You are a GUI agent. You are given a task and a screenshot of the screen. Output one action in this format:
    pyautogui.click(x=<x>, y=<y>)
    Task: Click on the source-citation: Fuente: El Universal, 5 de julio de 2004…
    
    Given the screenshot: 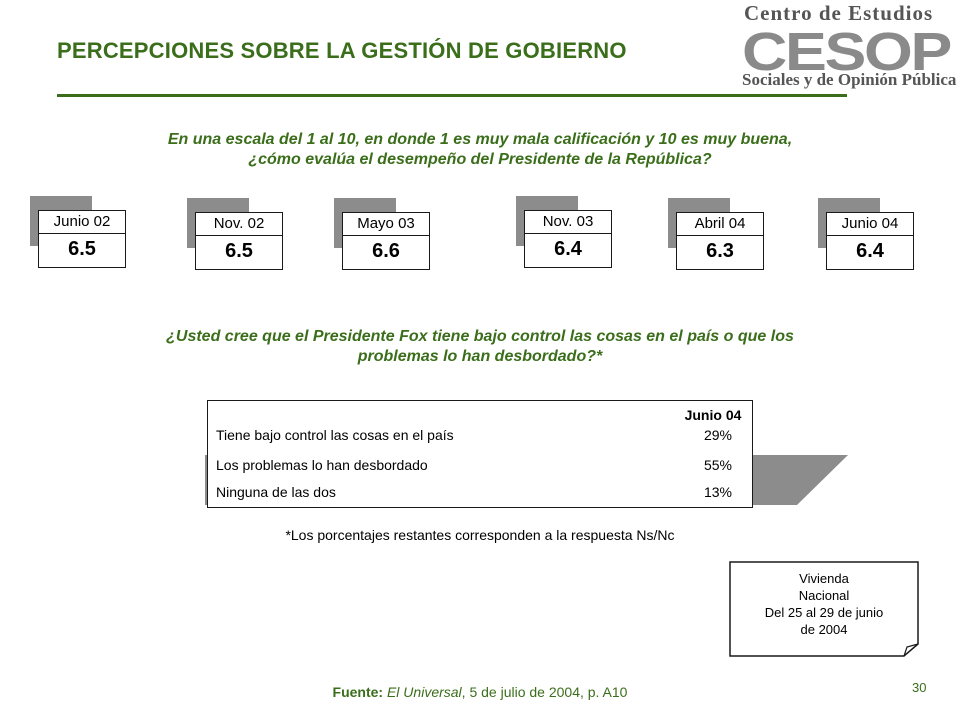 What is the action you would take?
    pyautogui.click(x=480, y=692)
    